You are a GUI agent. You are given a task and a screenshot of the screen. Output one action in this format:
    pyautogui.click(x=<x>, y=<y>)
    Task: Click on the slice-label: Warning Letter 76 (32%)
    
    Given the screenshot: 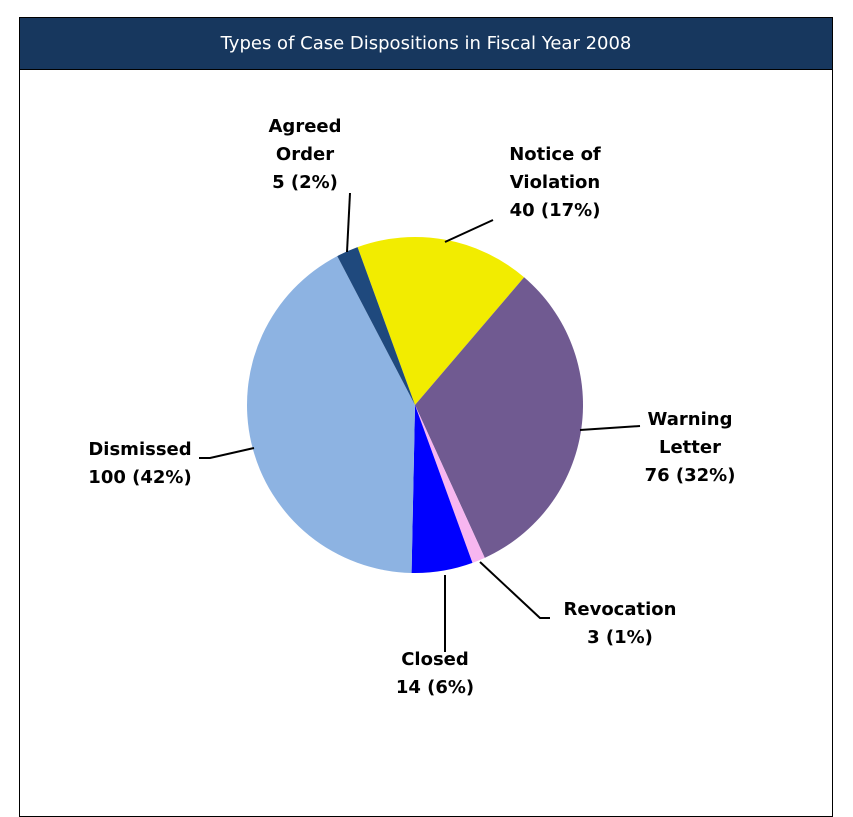 What is the action you would take?
    pyautogui.click(x=690, y=448)
    